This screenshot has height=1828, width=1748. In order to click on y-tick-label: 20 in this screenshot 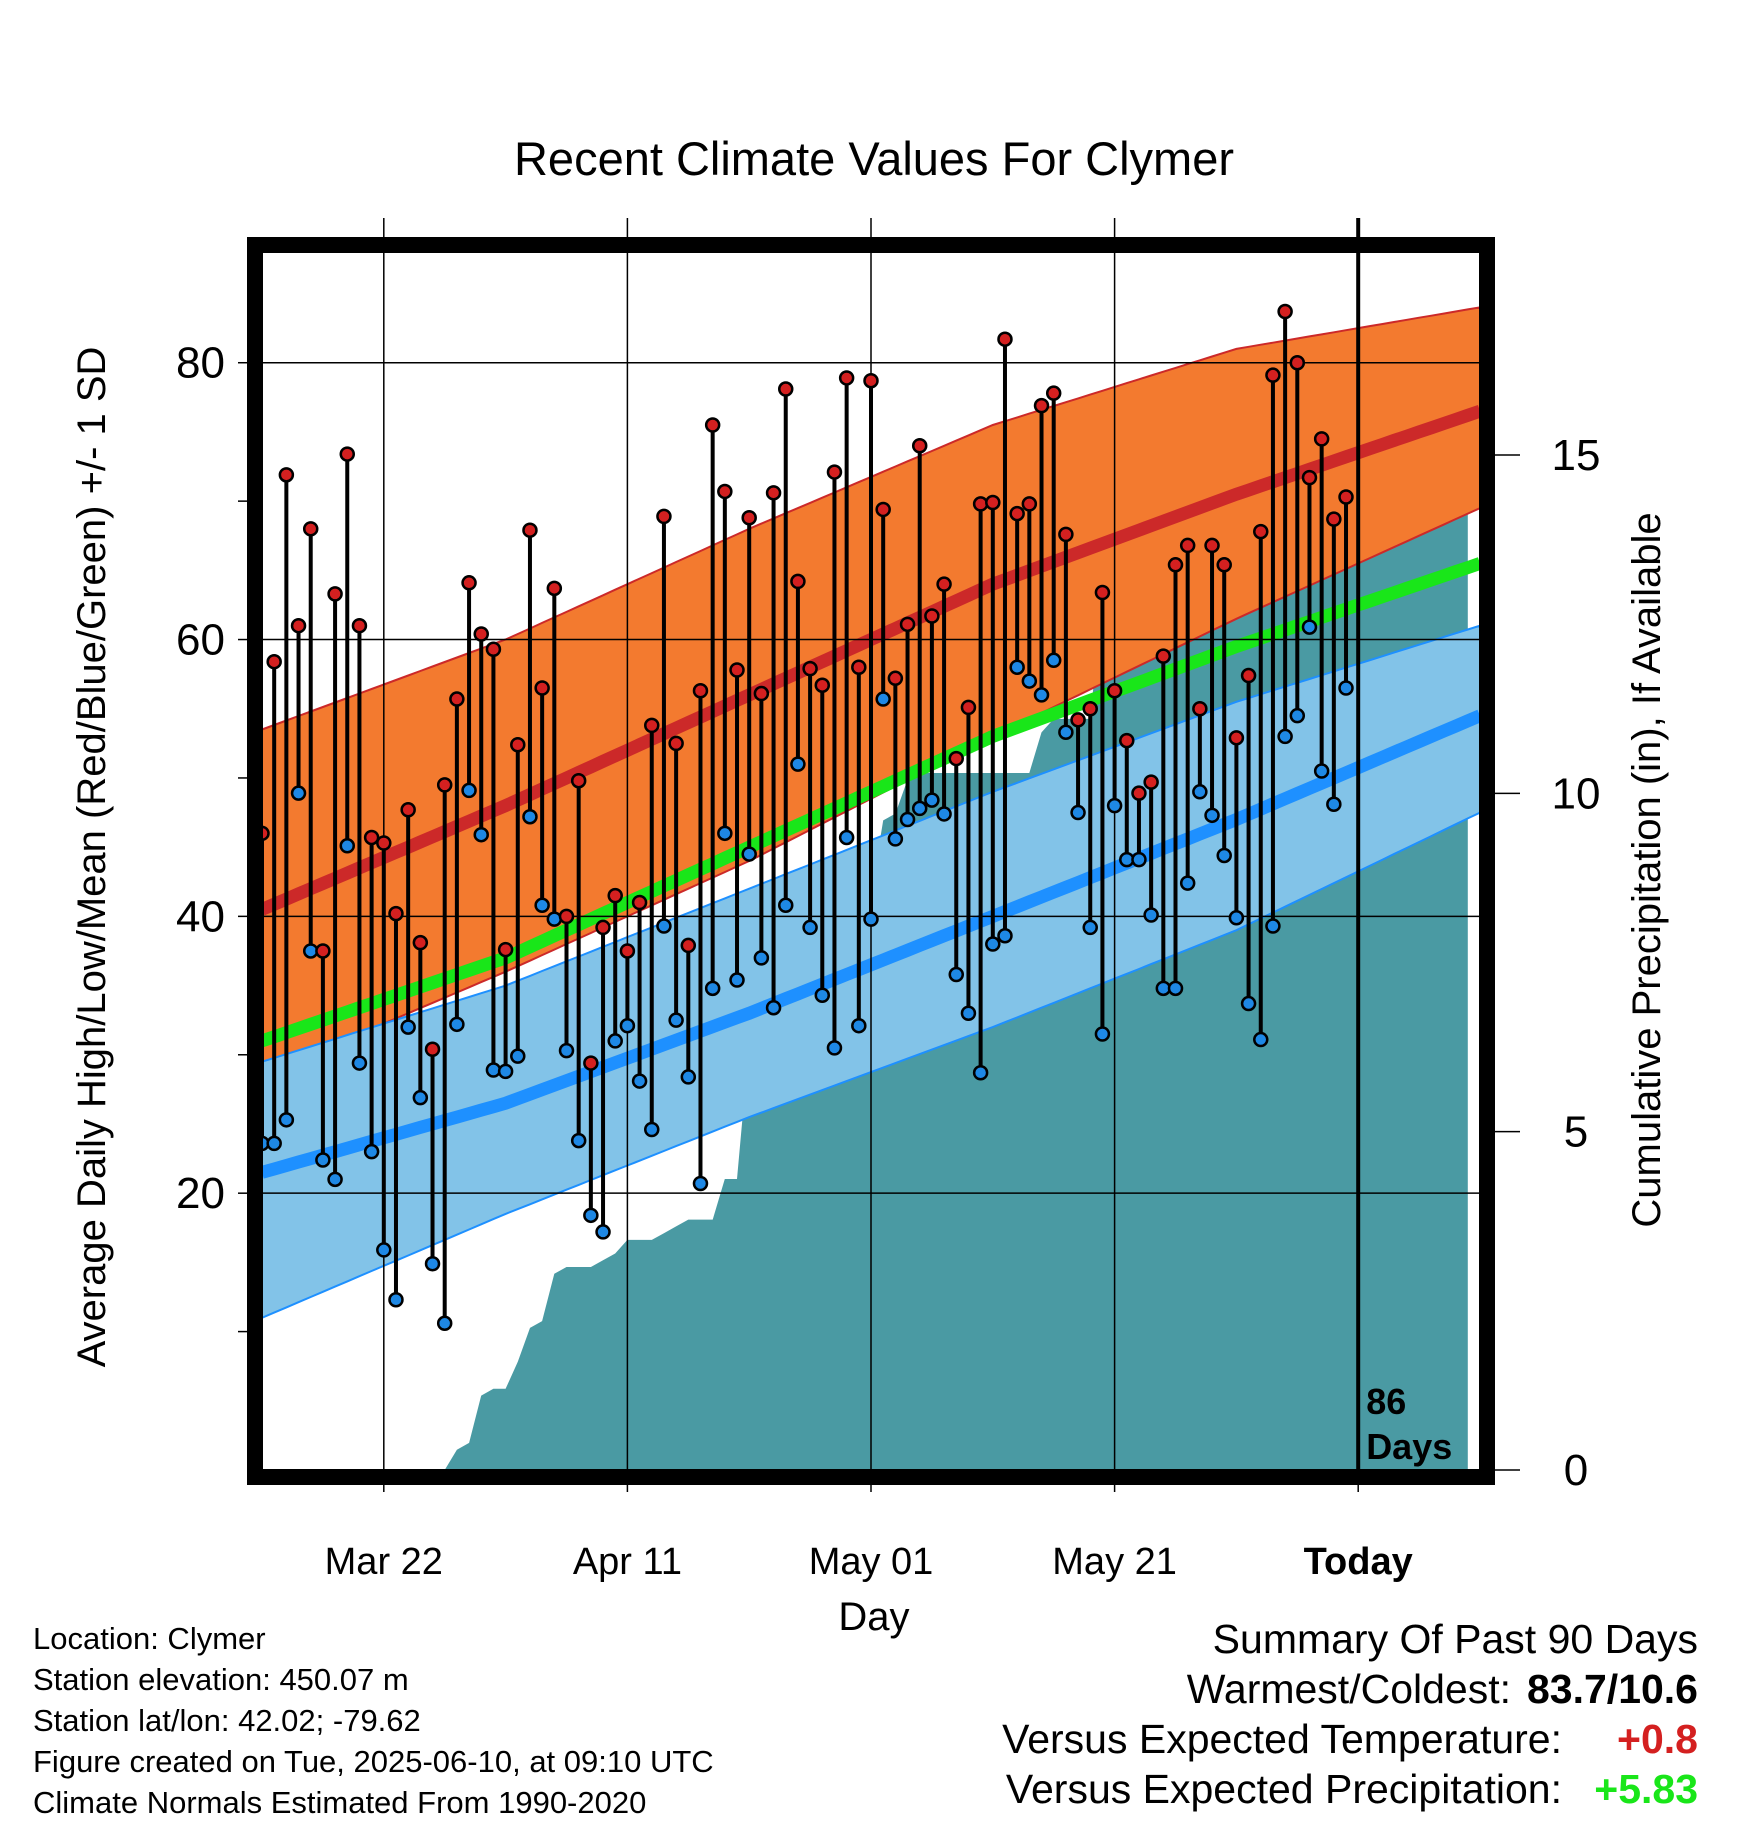, I will do `click(200, 1193)`.